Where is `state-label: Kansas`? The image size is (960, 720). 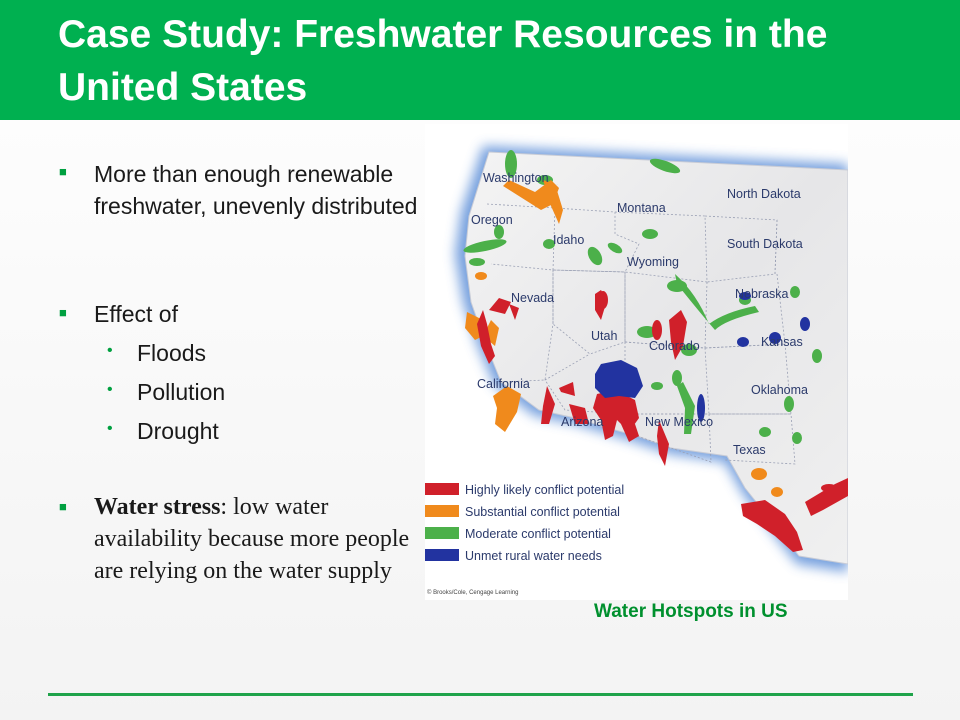 state-label: Kansas is located at coordinates (782, 342).